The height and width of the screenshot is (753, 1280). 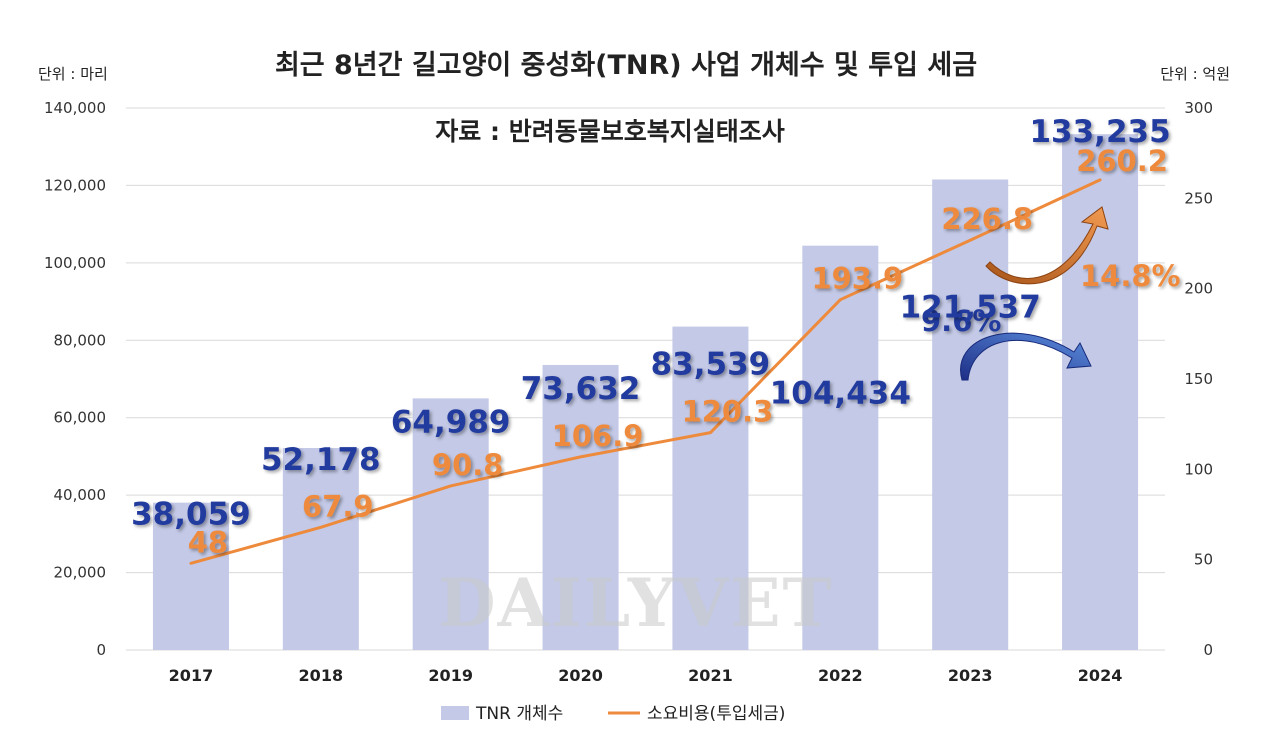 I want to click on y-right-unit: 단위 : 억원, so click(x=1195, y=74).